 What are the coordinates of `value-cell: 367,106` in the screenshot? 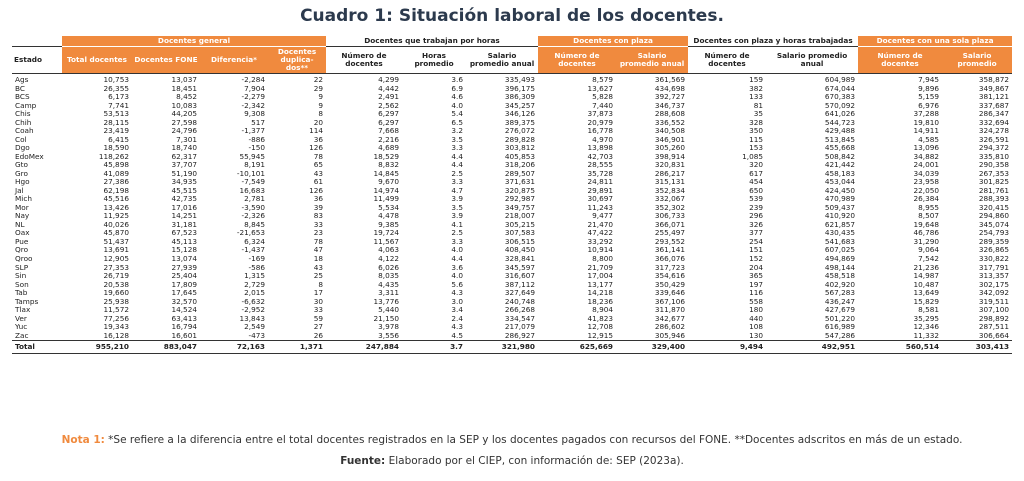 It's located at (670, 301).